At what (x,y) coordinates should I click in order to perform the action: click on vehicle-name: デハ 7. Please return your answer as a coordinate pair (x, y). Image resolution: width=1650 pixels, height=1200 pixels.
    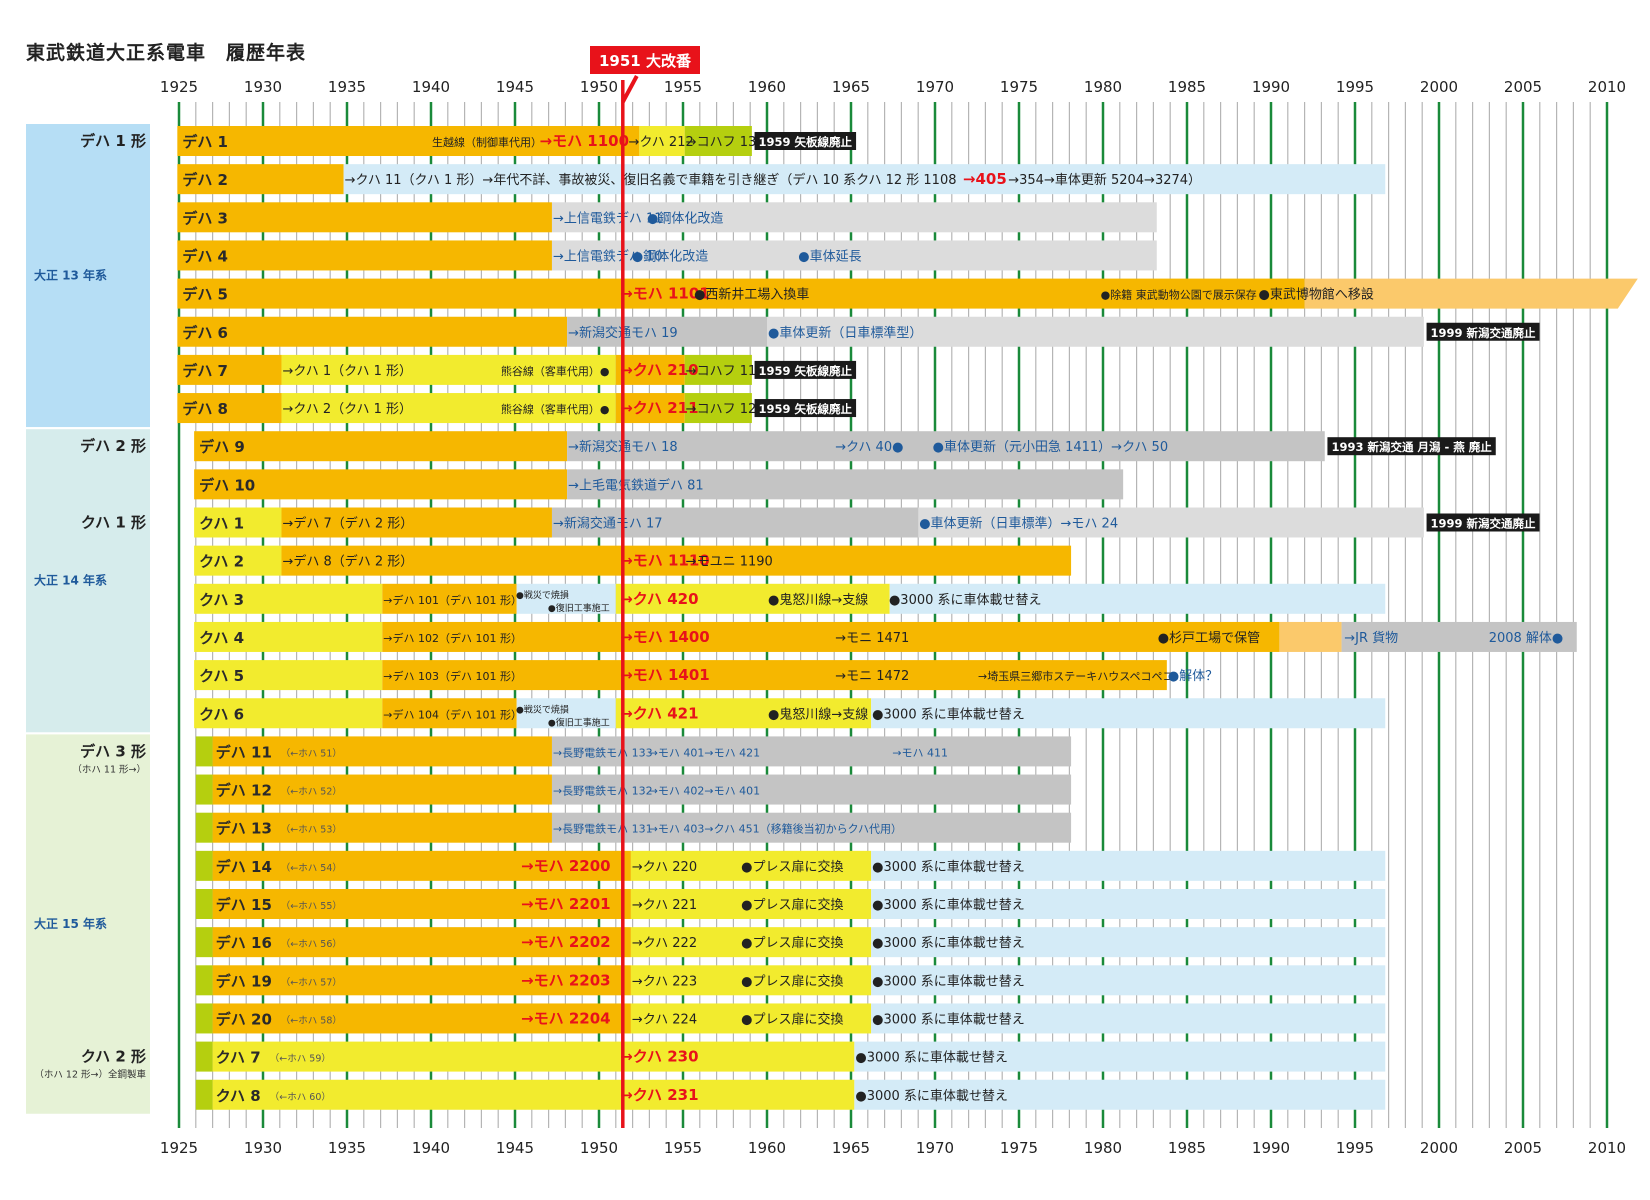
    Looking at the image, I should click on (205, 371).